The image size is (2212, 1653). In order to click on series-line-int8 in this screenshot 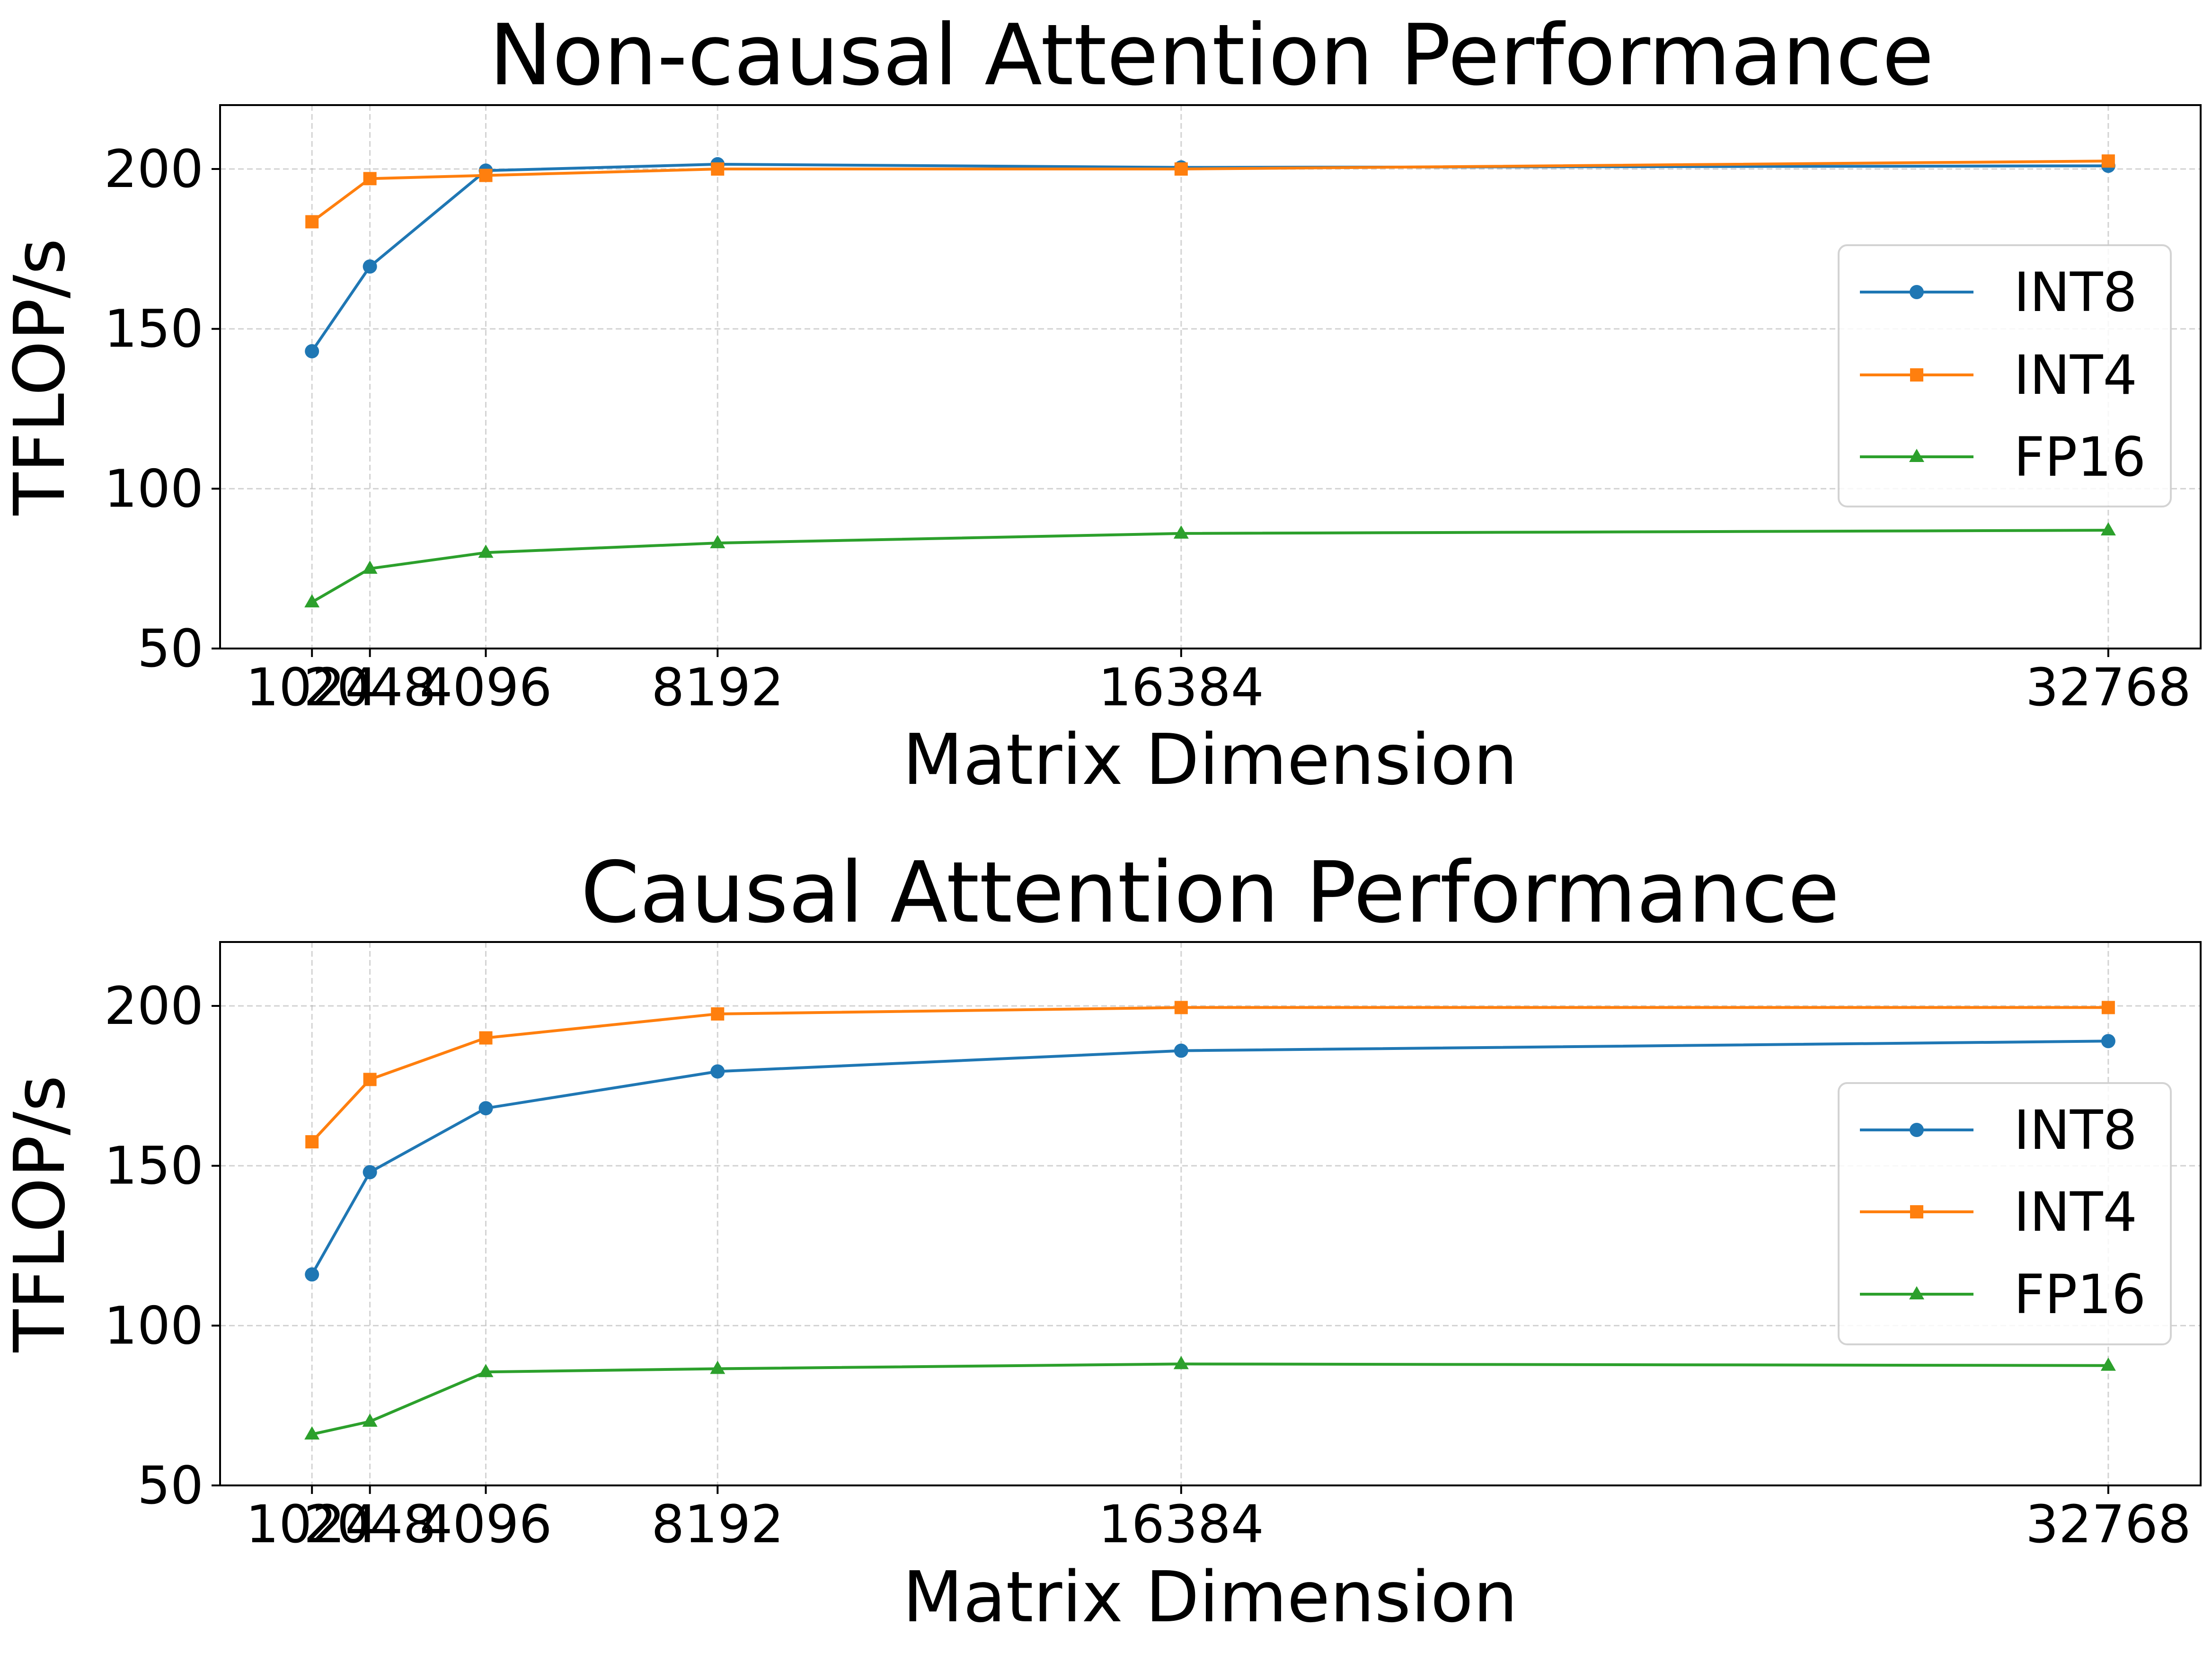, I will do `click(1209, 1157)`.